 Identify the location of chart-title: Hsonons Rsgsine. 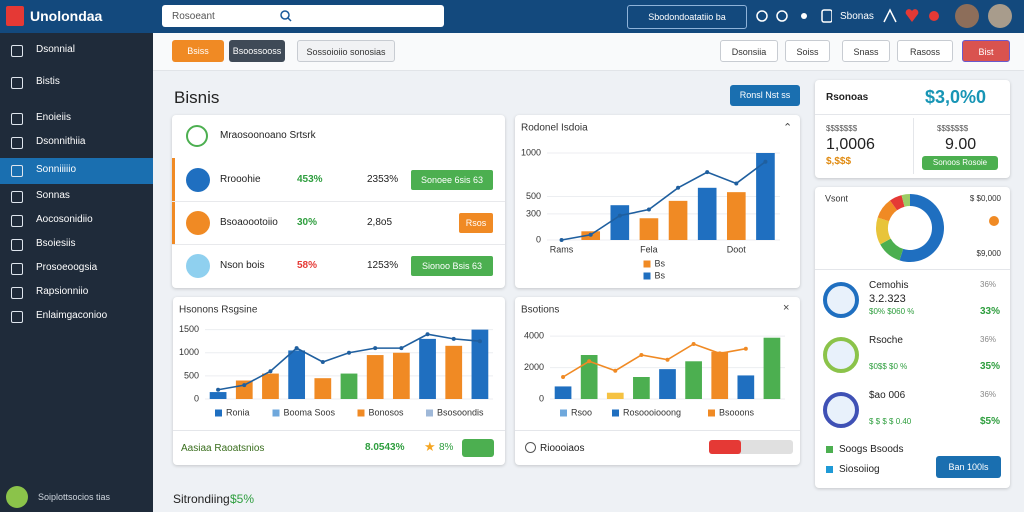
(218, 310).